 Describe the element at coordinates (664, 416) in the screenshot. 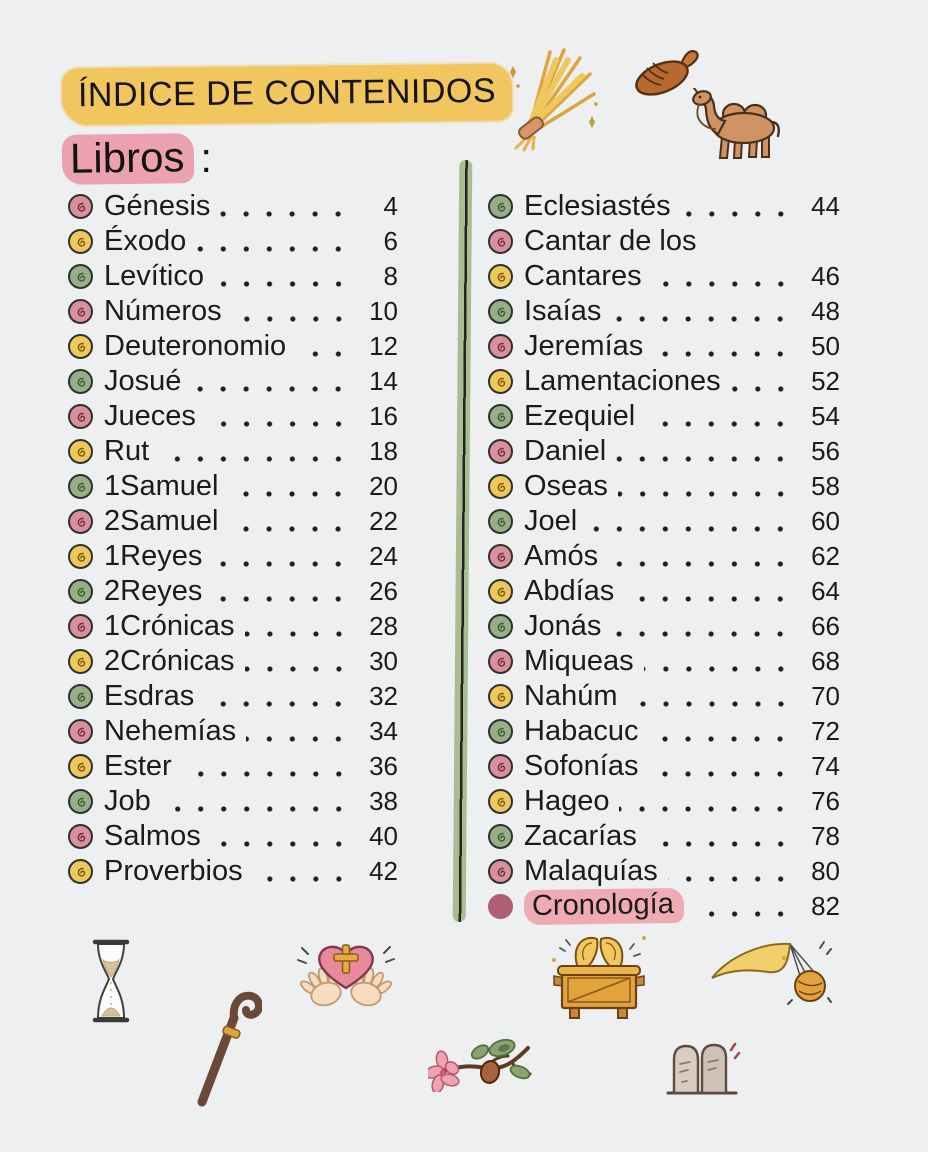

I see `toc-entry: Ezequiel 54` at that location.